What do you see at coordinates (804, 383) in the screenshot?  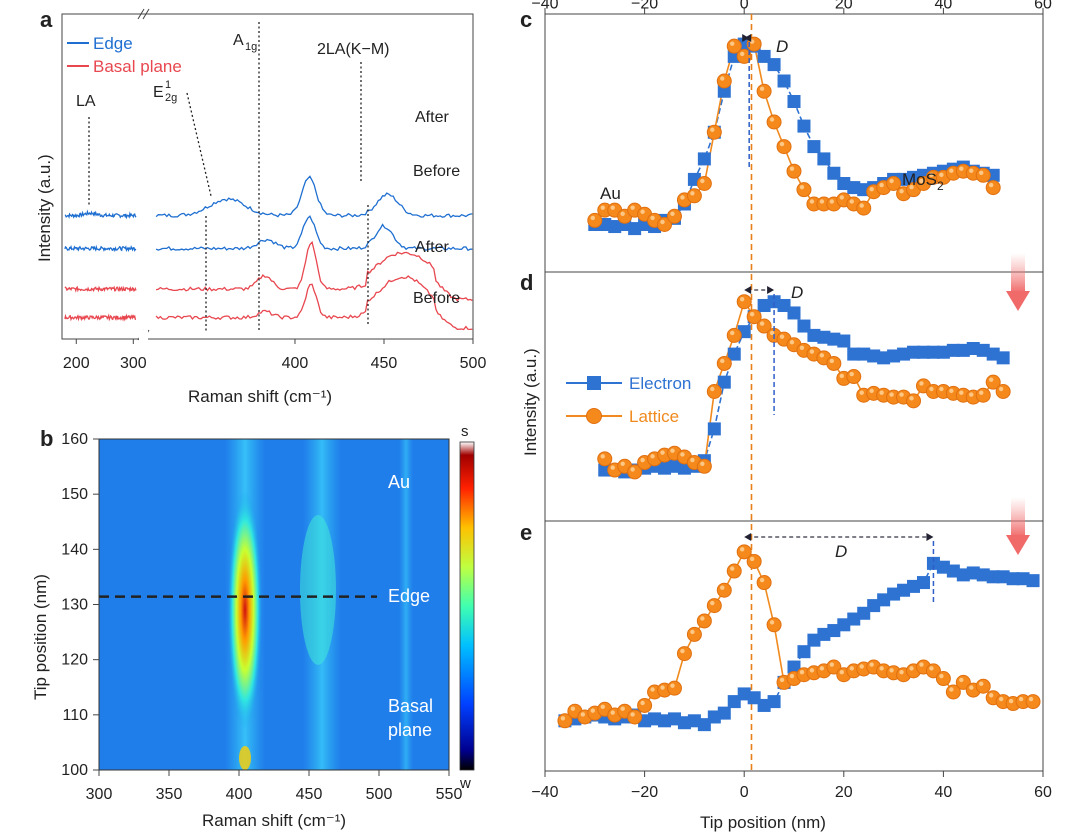 I see `panel-d-plot` at bounding box center [804, 383].